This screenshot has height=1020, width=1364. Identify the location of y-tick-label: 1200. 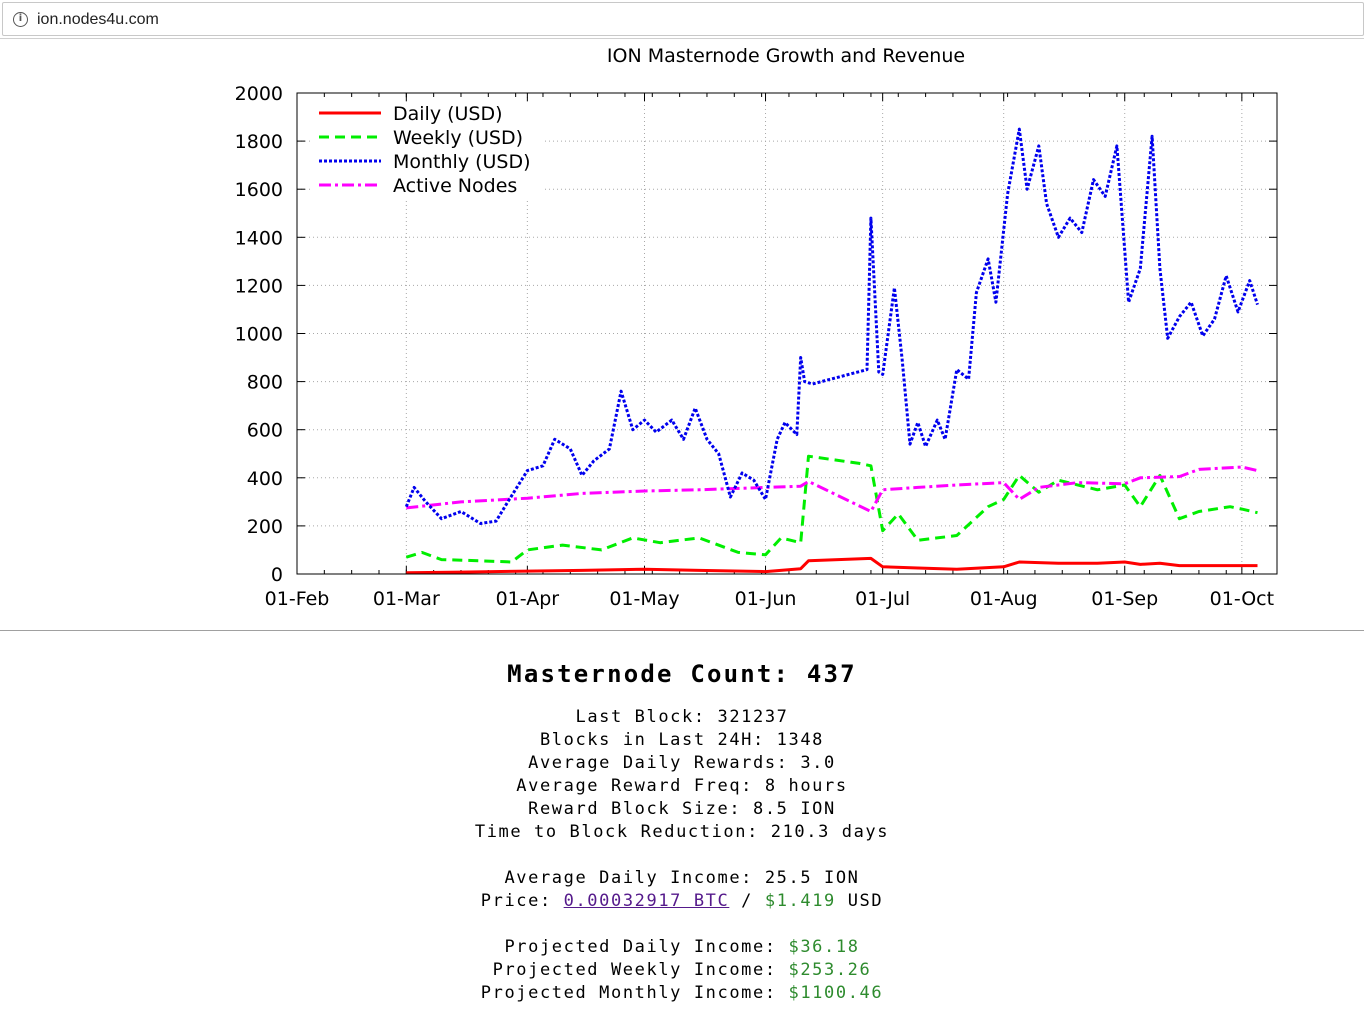
(259, 286).